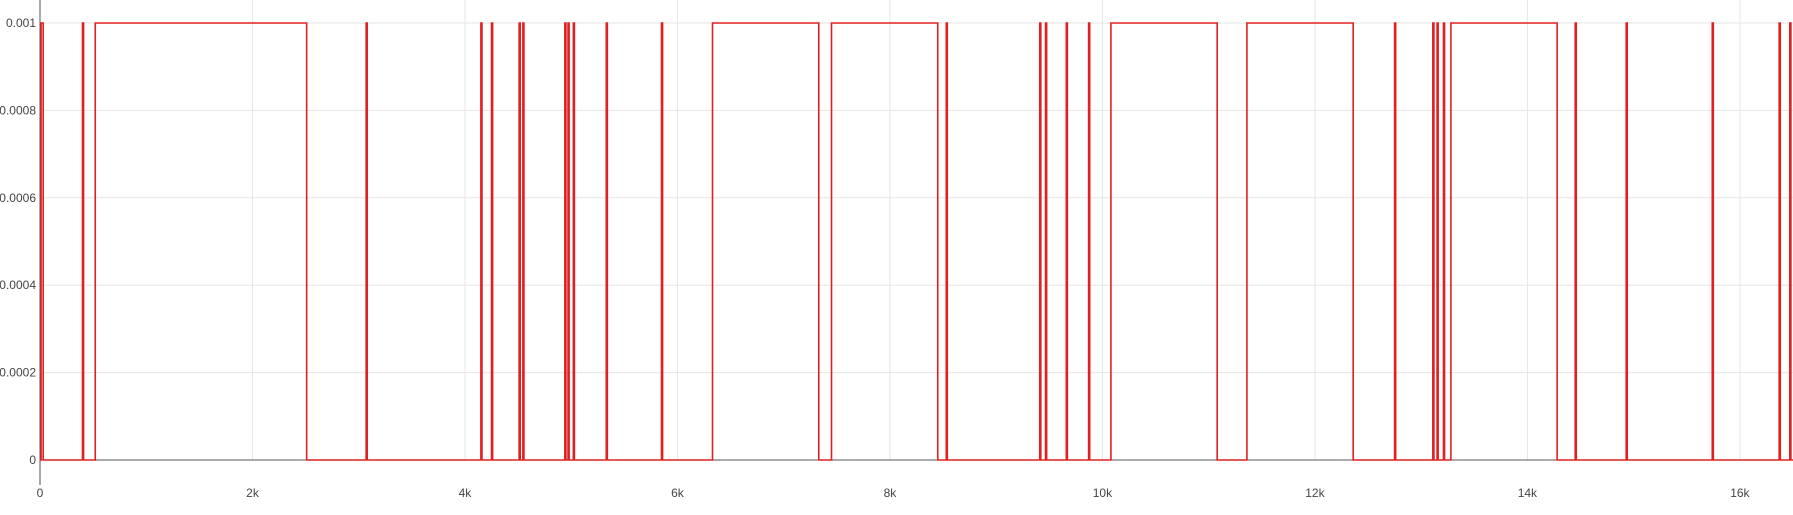  What do you see at coordinates (18, 285) in the screenshot?
I see `y-tick-label: 0.0004` at bounding box center [18, 285].